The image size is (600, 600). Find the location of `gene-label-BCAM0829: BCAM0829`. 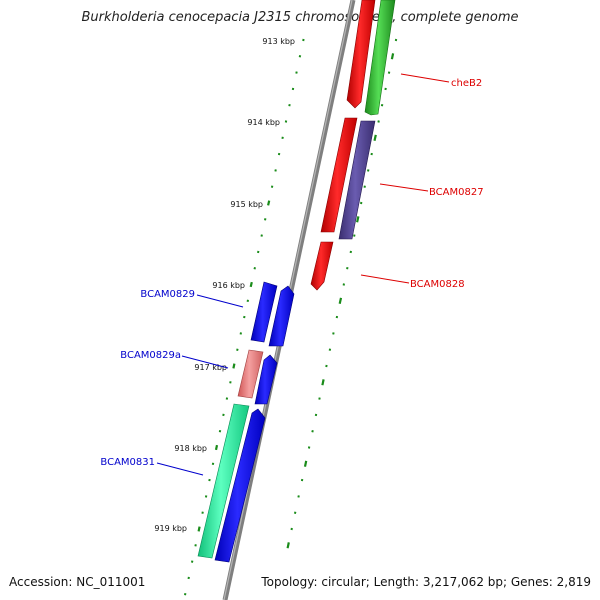

gene-label-BCAM0829: BCAM0829 is located at coordinates (167, 294).